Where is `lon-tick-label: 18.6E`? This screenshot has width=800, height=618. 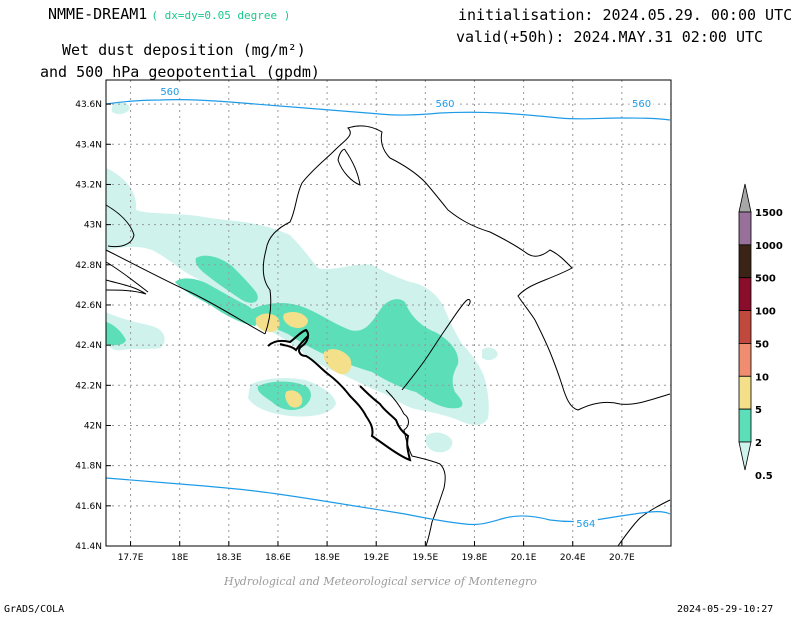 lon-tick-label: 18.6E is located at coordinates (278, 558).